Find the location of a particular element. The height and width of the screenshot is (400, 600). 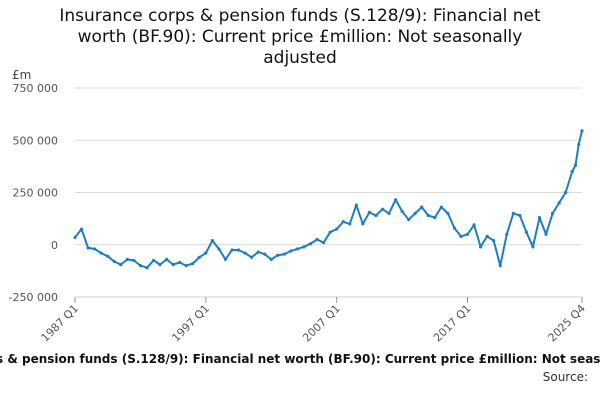

y-tick-label: 250 000 is located at coordinates (36, 193).